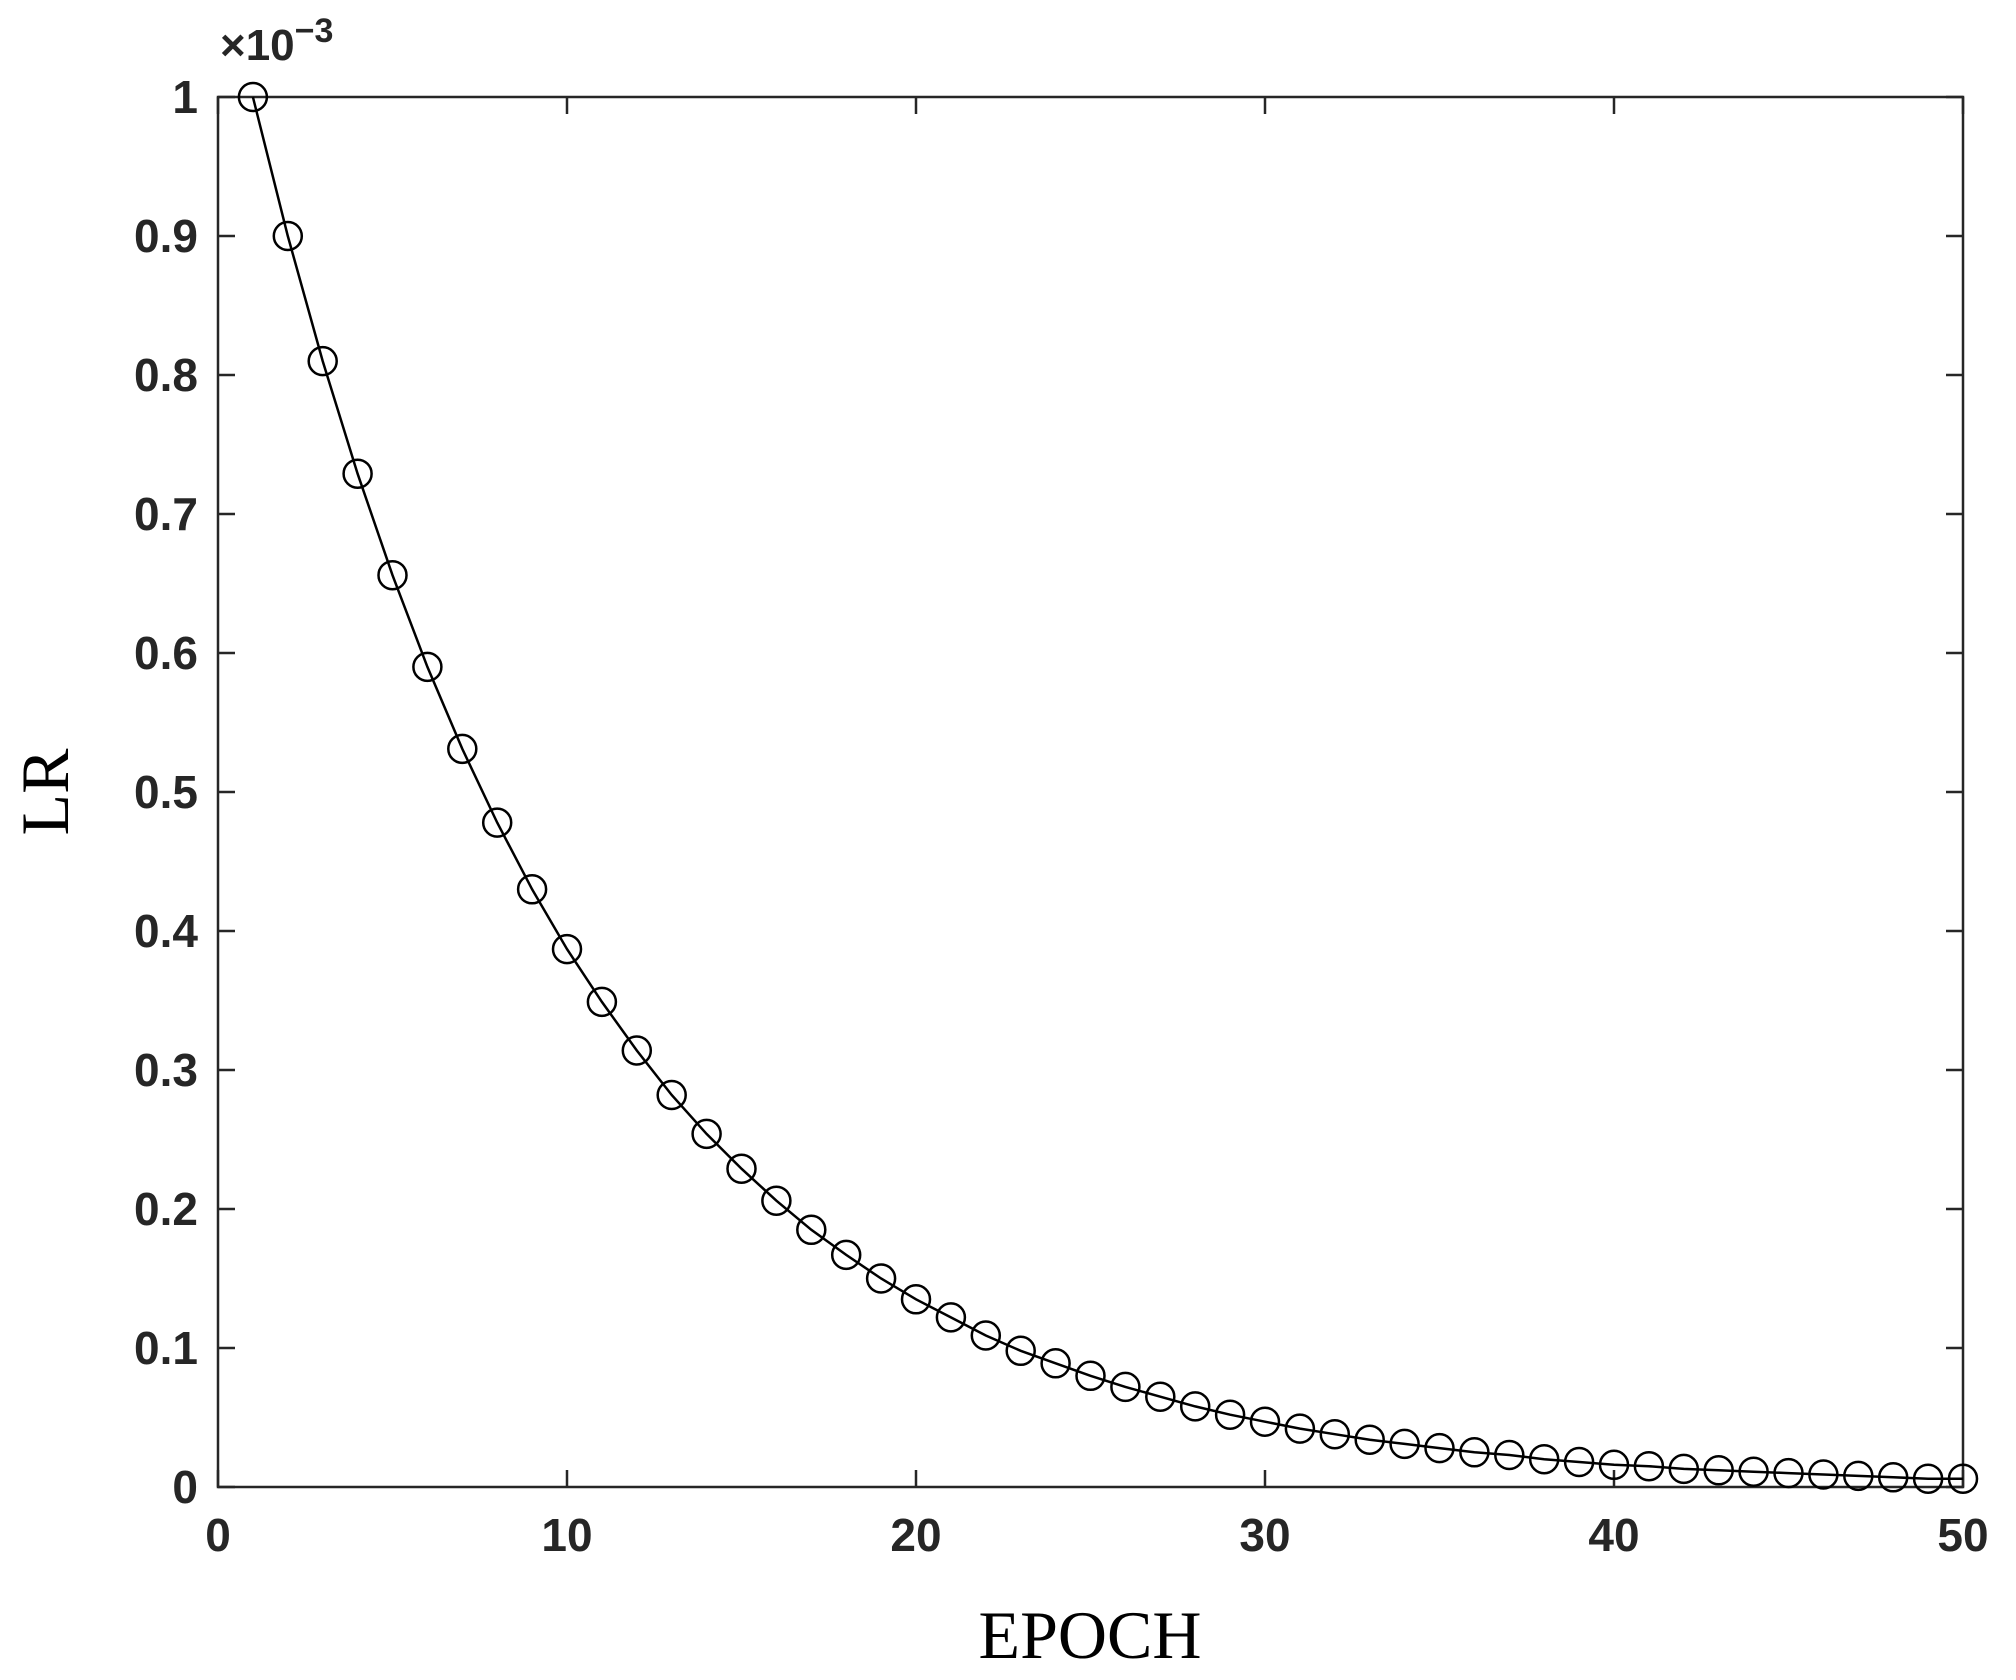 Image resolution: width=2016 pixels, height=1680 pixels. I want to click on x-tick-label: 10, so click(566, 1535).